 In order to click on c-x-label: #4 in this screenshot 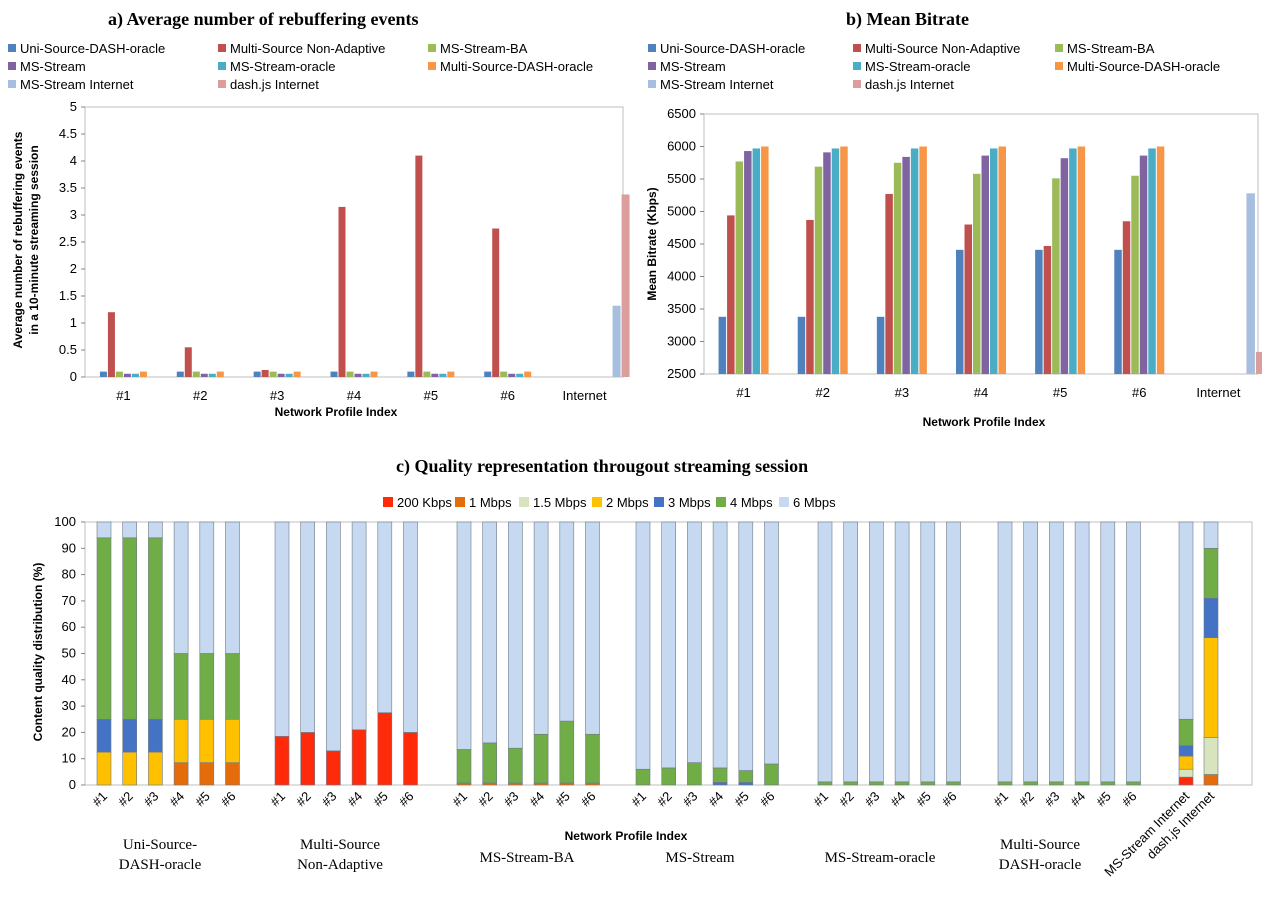, I will do `click(176, 799)`.